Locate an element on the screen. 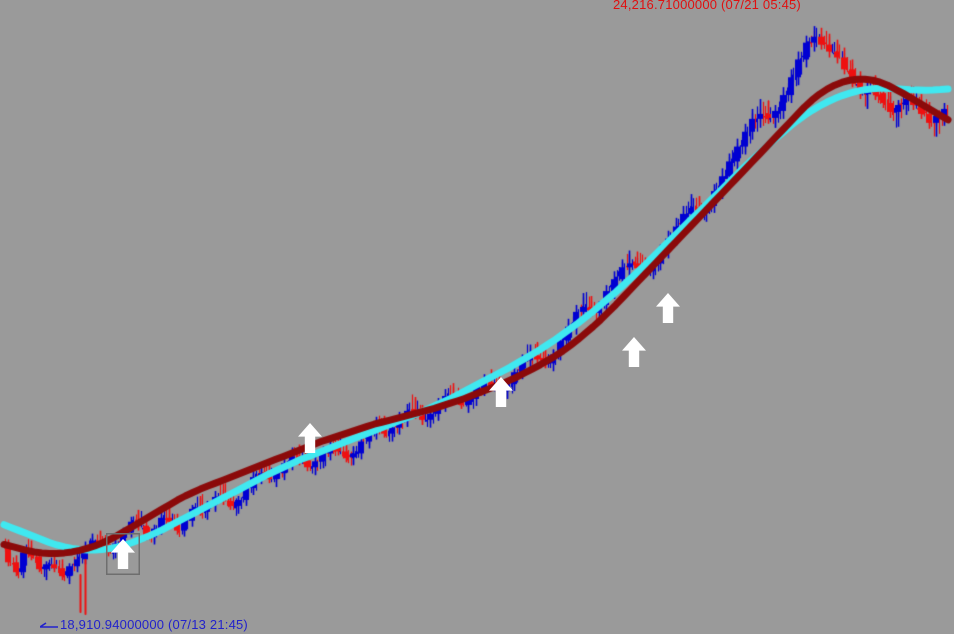  buy-arrow-2-marker is located at coordinates (310, 438).